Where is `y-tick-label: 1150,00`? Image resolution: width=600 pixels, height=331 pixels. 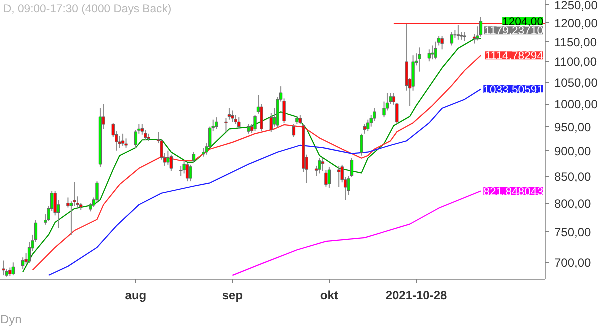
y-tick-label: 1150,00 is located at coordinates (576, 42).